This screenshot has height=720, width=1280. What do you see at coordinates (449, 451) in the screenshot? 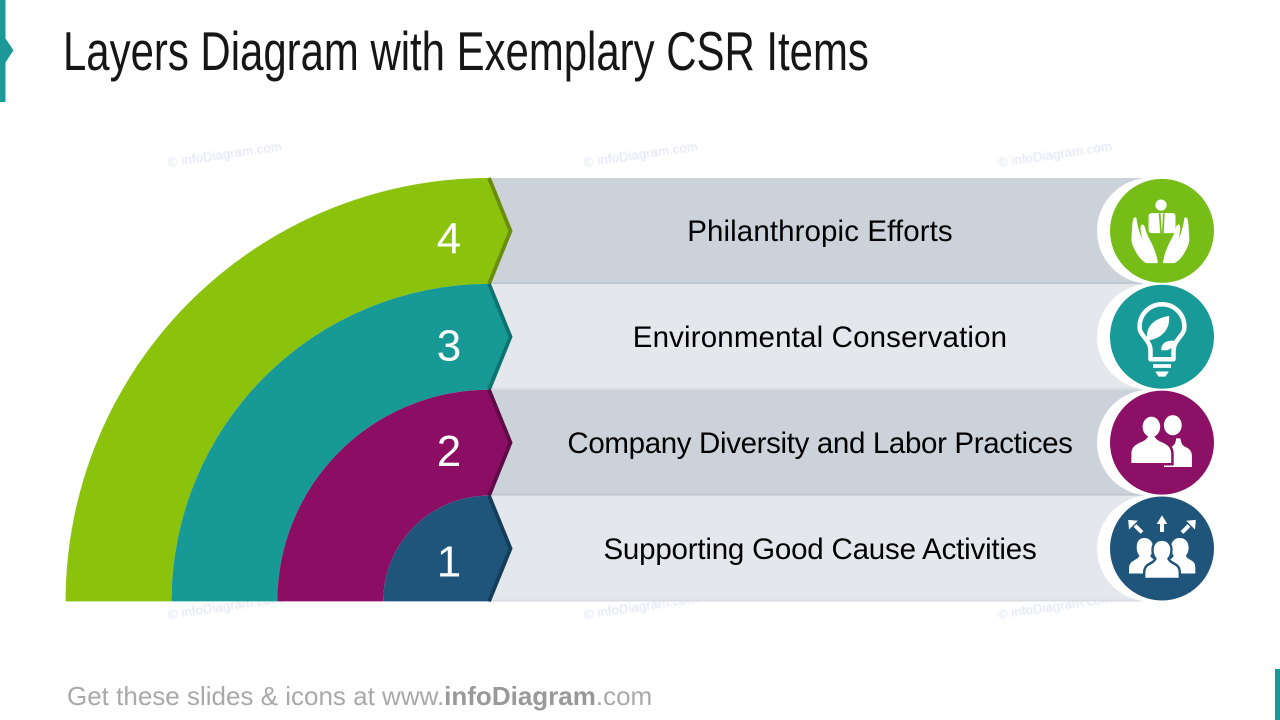
I see `svg-text: 2` at bounding box center [449, 451].